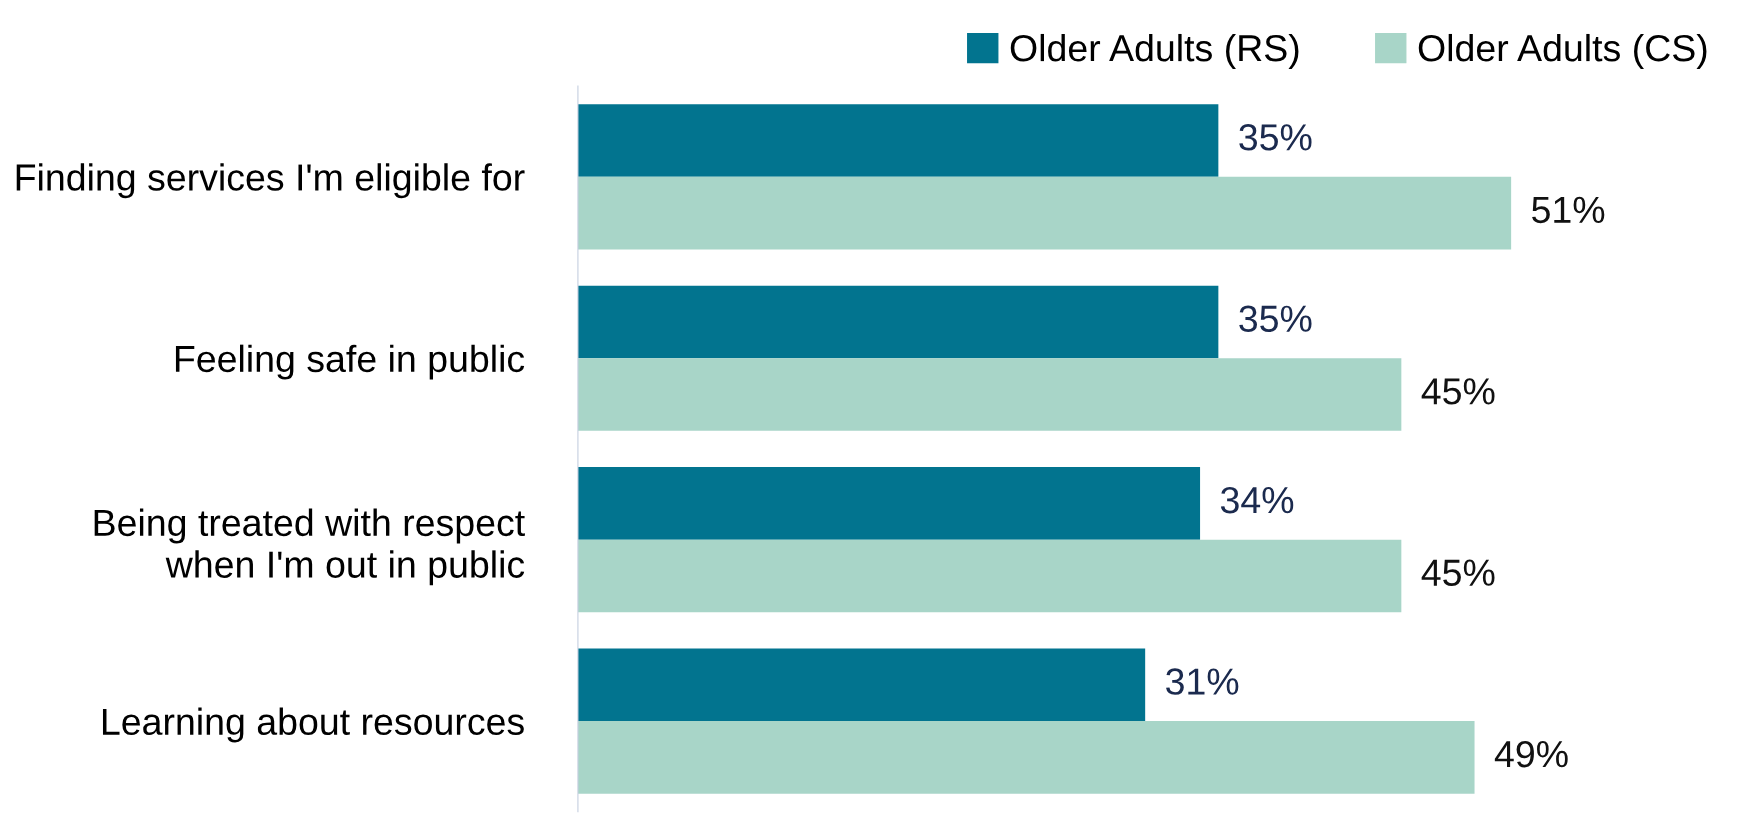 Image resolution: width=1746 pixels, height=820 pixels. Describe the element at coordinates (313, 725) in the screenshot. I see `y-tick-label: Learning about resources` at that location.